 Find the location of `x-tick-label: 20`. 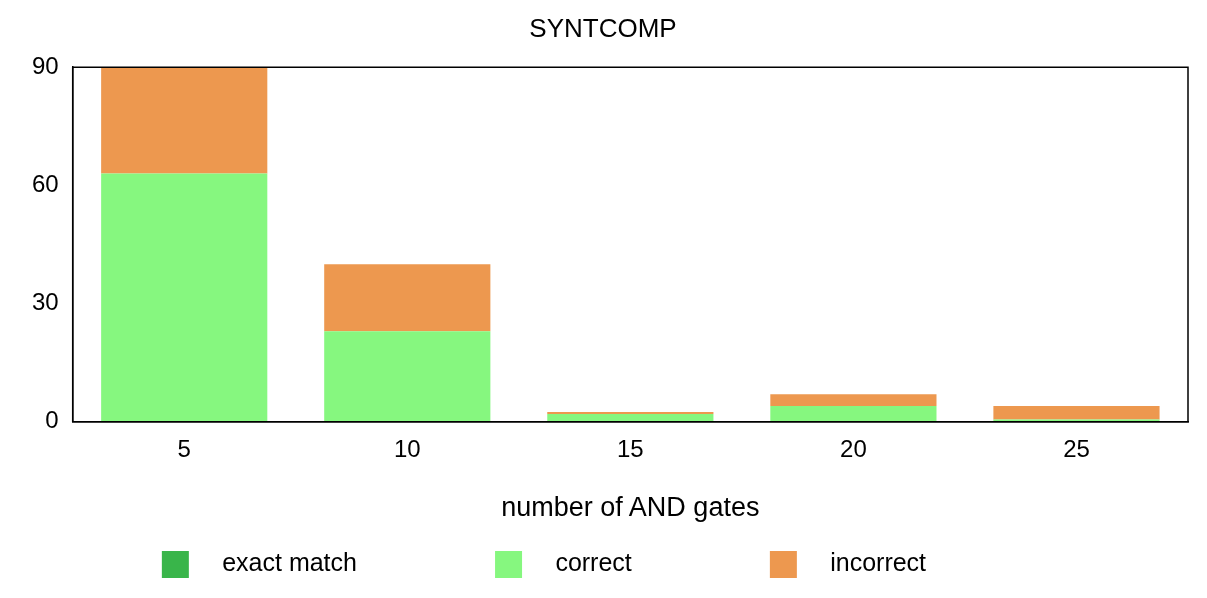

x-tick-label: 20 is located at coordinates (853, 448).